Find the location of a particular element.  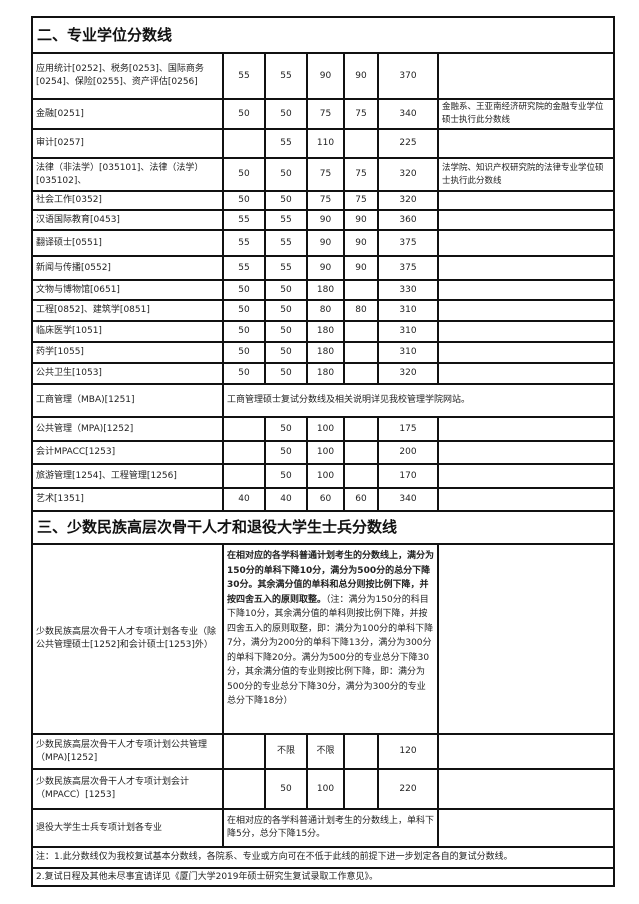

program-name: 文物与博物馆[0651] is located at coordinates (127, 290).